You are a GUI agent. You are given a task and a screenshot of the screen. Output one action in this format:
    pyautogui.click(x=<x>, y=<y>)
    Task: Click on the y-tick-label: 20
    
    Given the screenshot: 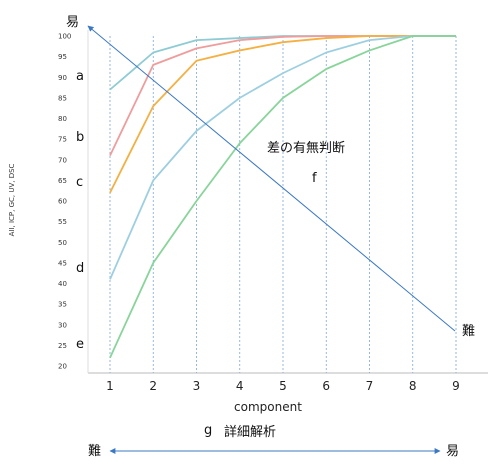 What is the action you would take?
    pyautogui.click(x=62, y=367)
    